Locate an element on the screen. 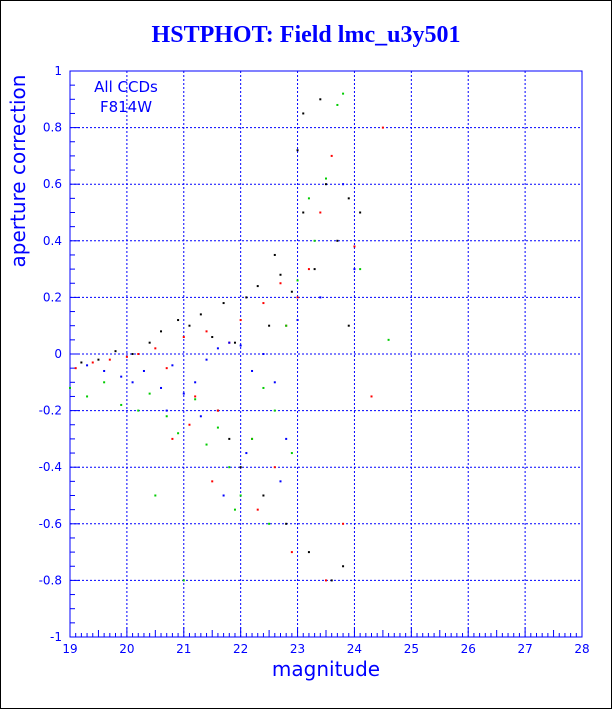 This screenshot has width=612, height=709. x-tick-label: 28 is located at coordinates (581, 649).